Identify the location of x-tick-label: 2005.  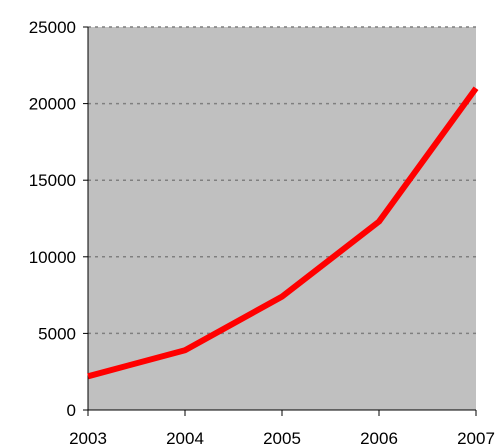
(282, 438).